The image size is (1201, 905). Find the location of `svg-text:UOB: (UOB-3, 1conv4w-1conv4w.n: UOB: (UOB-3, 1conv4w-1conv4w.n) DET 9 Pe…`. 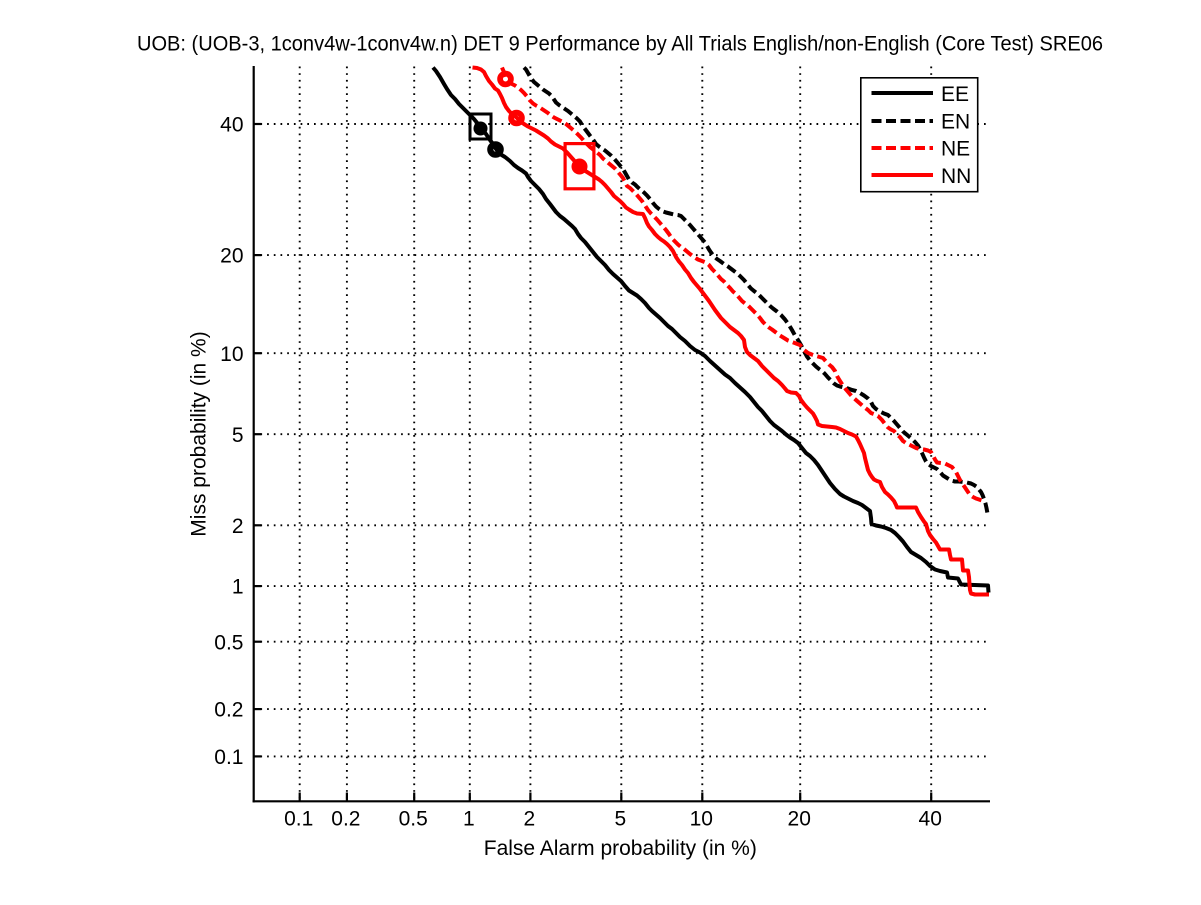

svg-text:UOB: (UOB-3, 1conv4w-1conv4w.n: UOB: (UOB-3, 1conv4w-1conv4w.n) DET 9 Pe… is located at coordinates (620, 44).